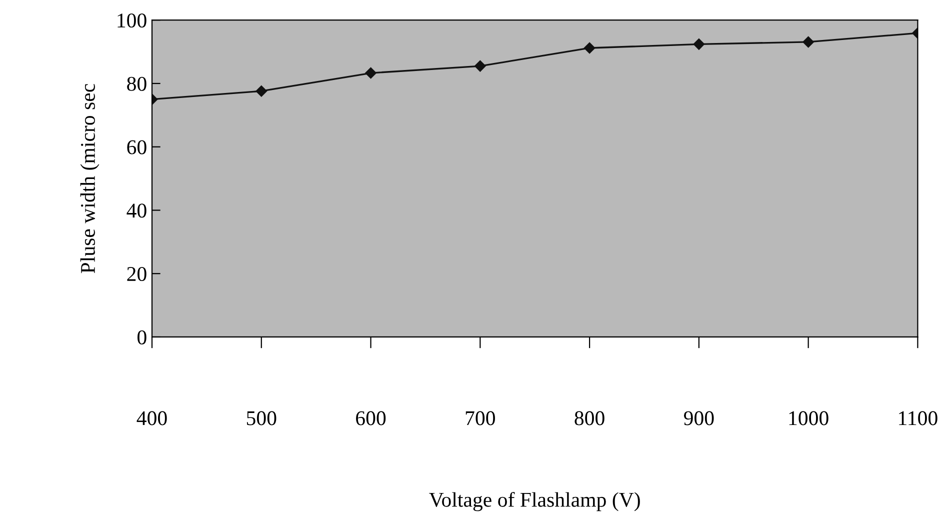 The height and width of the screenshot is (529, 950). What do you see at coordinates (136, 147) in the screenshot?
I see `y-tick-label: 60` at bounding box center [136, 147].